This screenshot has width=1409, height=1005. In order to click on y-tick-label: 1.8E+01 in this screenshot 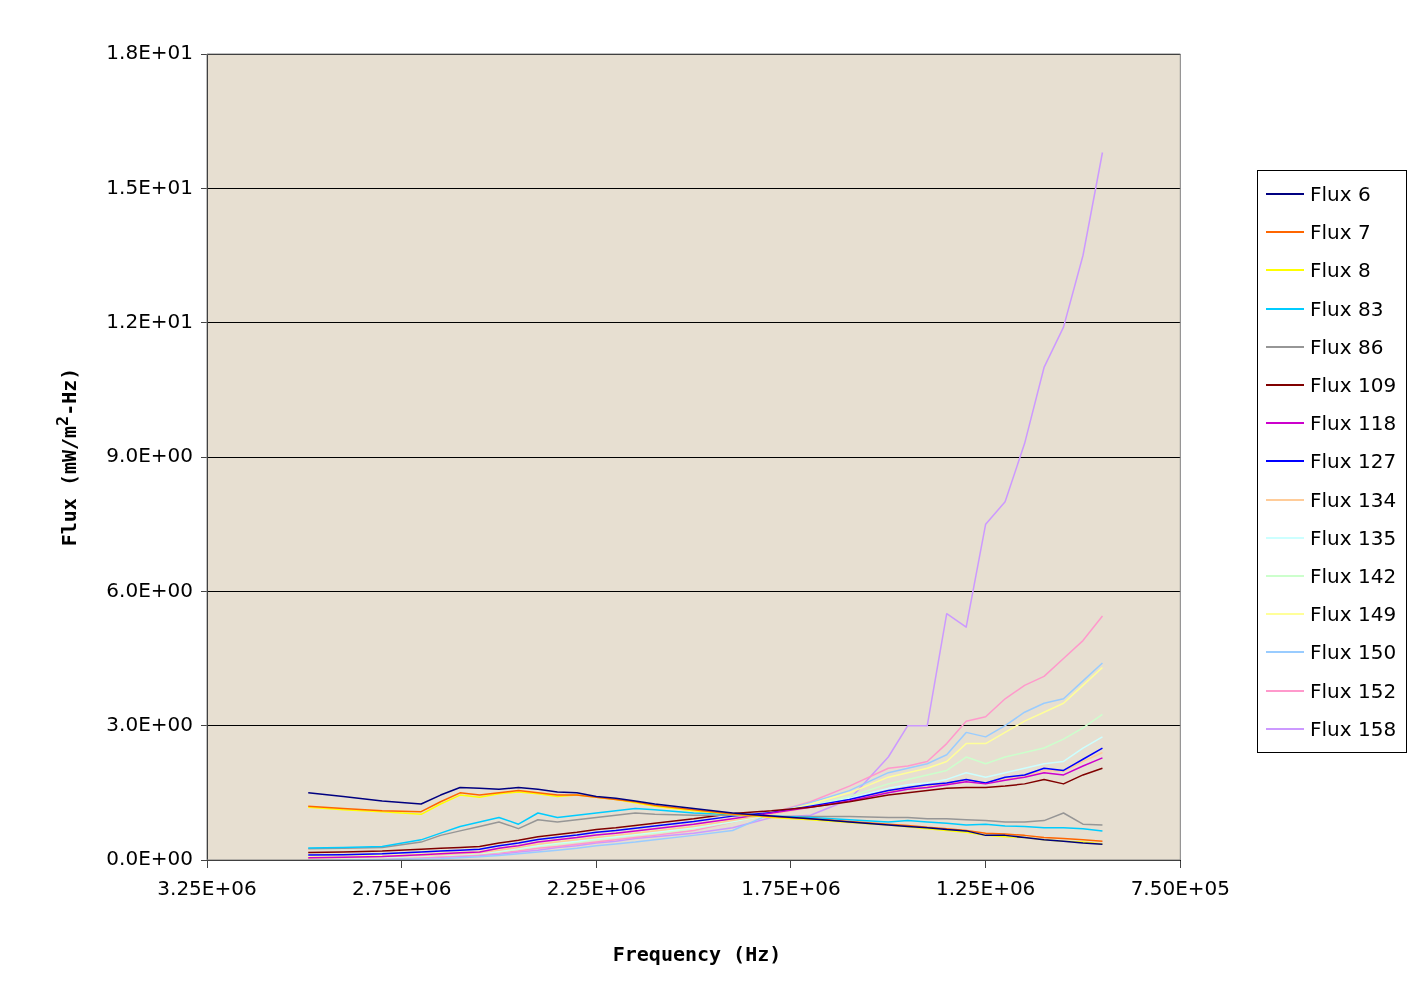, I will do `click(149, 52)`.